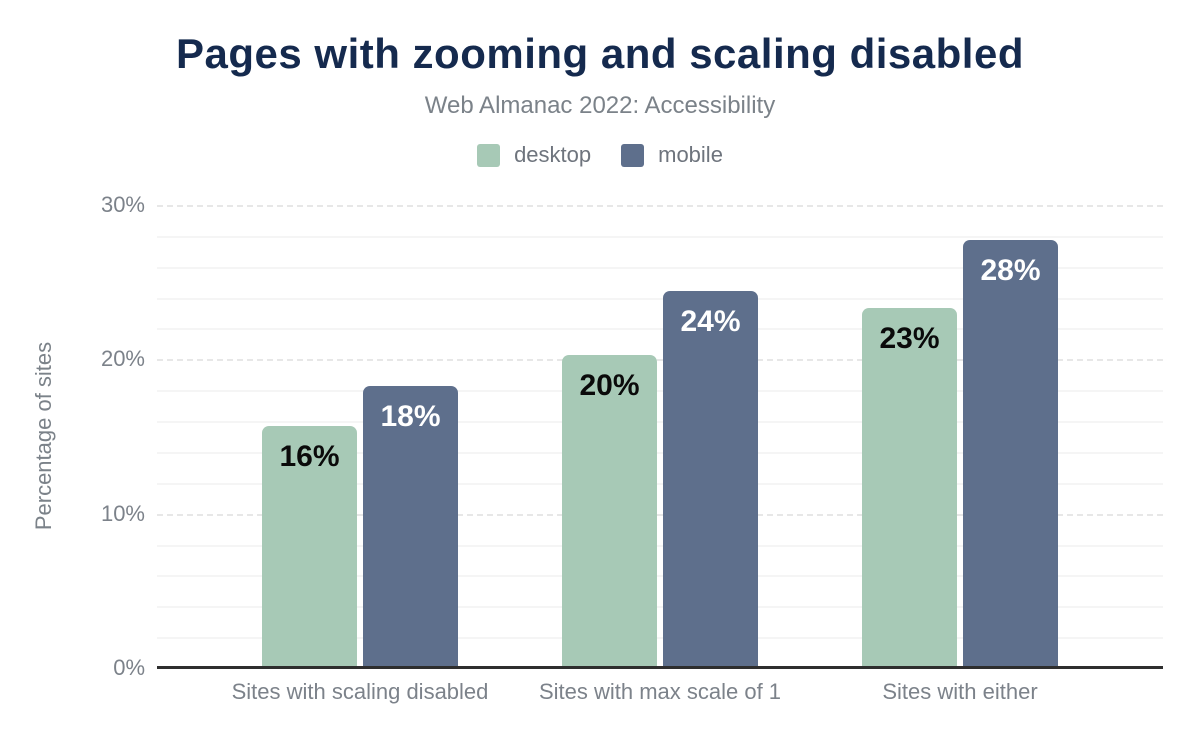 The width and height of the screenshot is (1200, 742). What do you see at coordinates (360, 691) in the screenshot?
I see `x-category-label: Sites with scaling disabled` at bounding box center [360, 691].